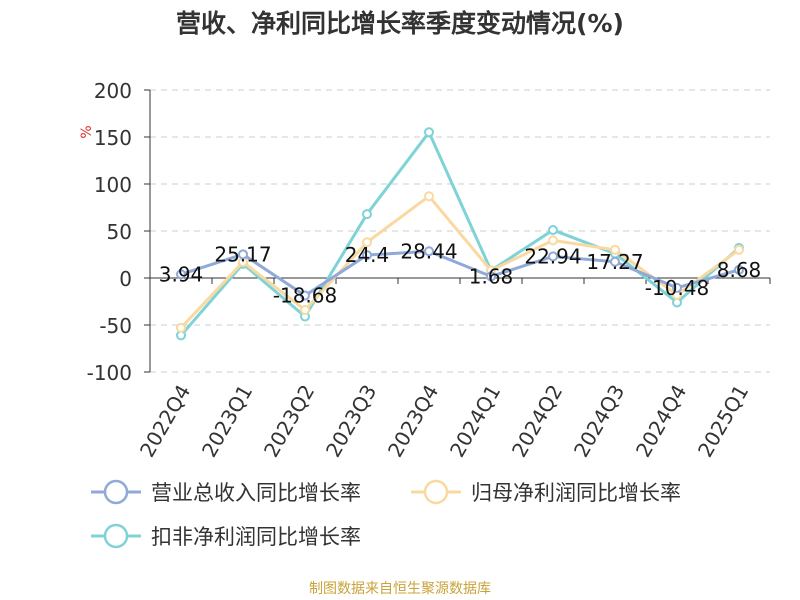  Describe the element at coordinates (87, 131) in the screenshot. I see `y-axis-label: %` at that location.